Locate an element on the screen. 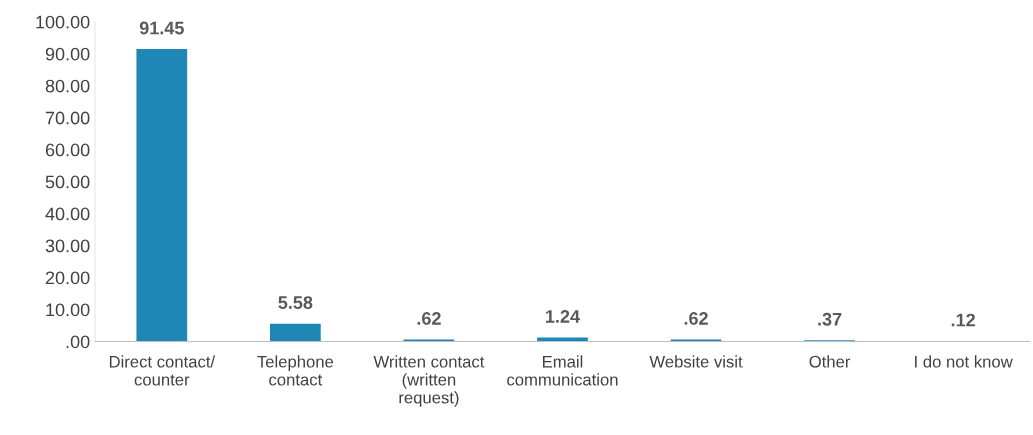 Image resolution: width=1033 pixels, height=435 pixels. y-tick-label: 30.00 is located at coordinates (67, 246).